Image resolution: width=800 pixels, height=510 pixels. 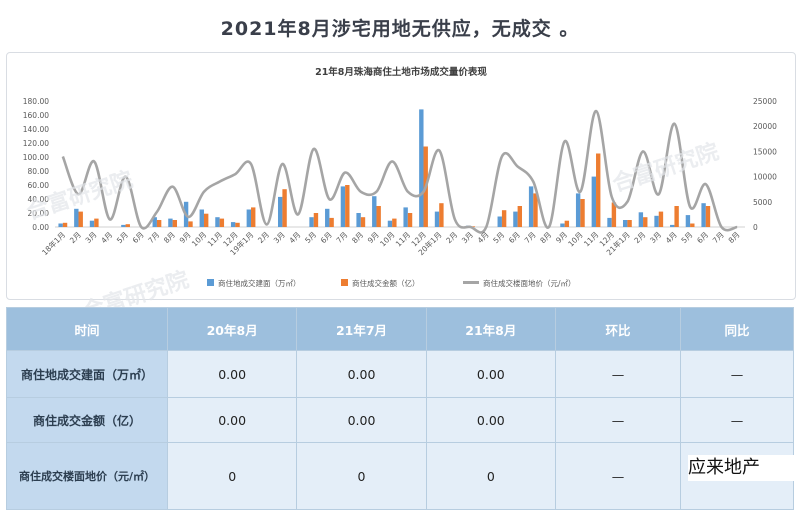 What do you see at coordinates (36, 129) in the screenshot?
I see `y-left-tick-label: 140.00` at bounding box center [36, 129].